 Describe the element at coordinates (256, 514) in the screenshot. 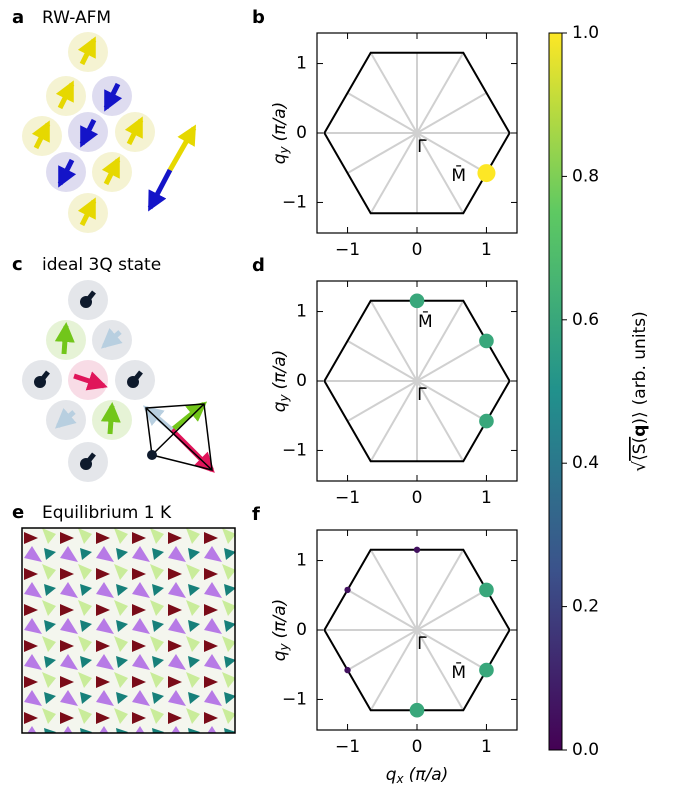

I see `panel-label: f` at that location.